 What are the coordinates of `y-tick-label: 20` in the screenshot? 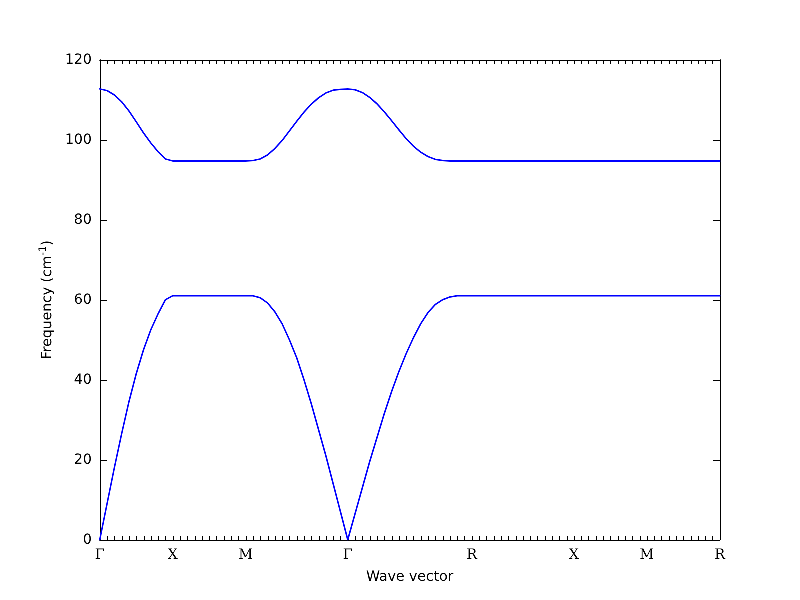 It's located at (83, 460).